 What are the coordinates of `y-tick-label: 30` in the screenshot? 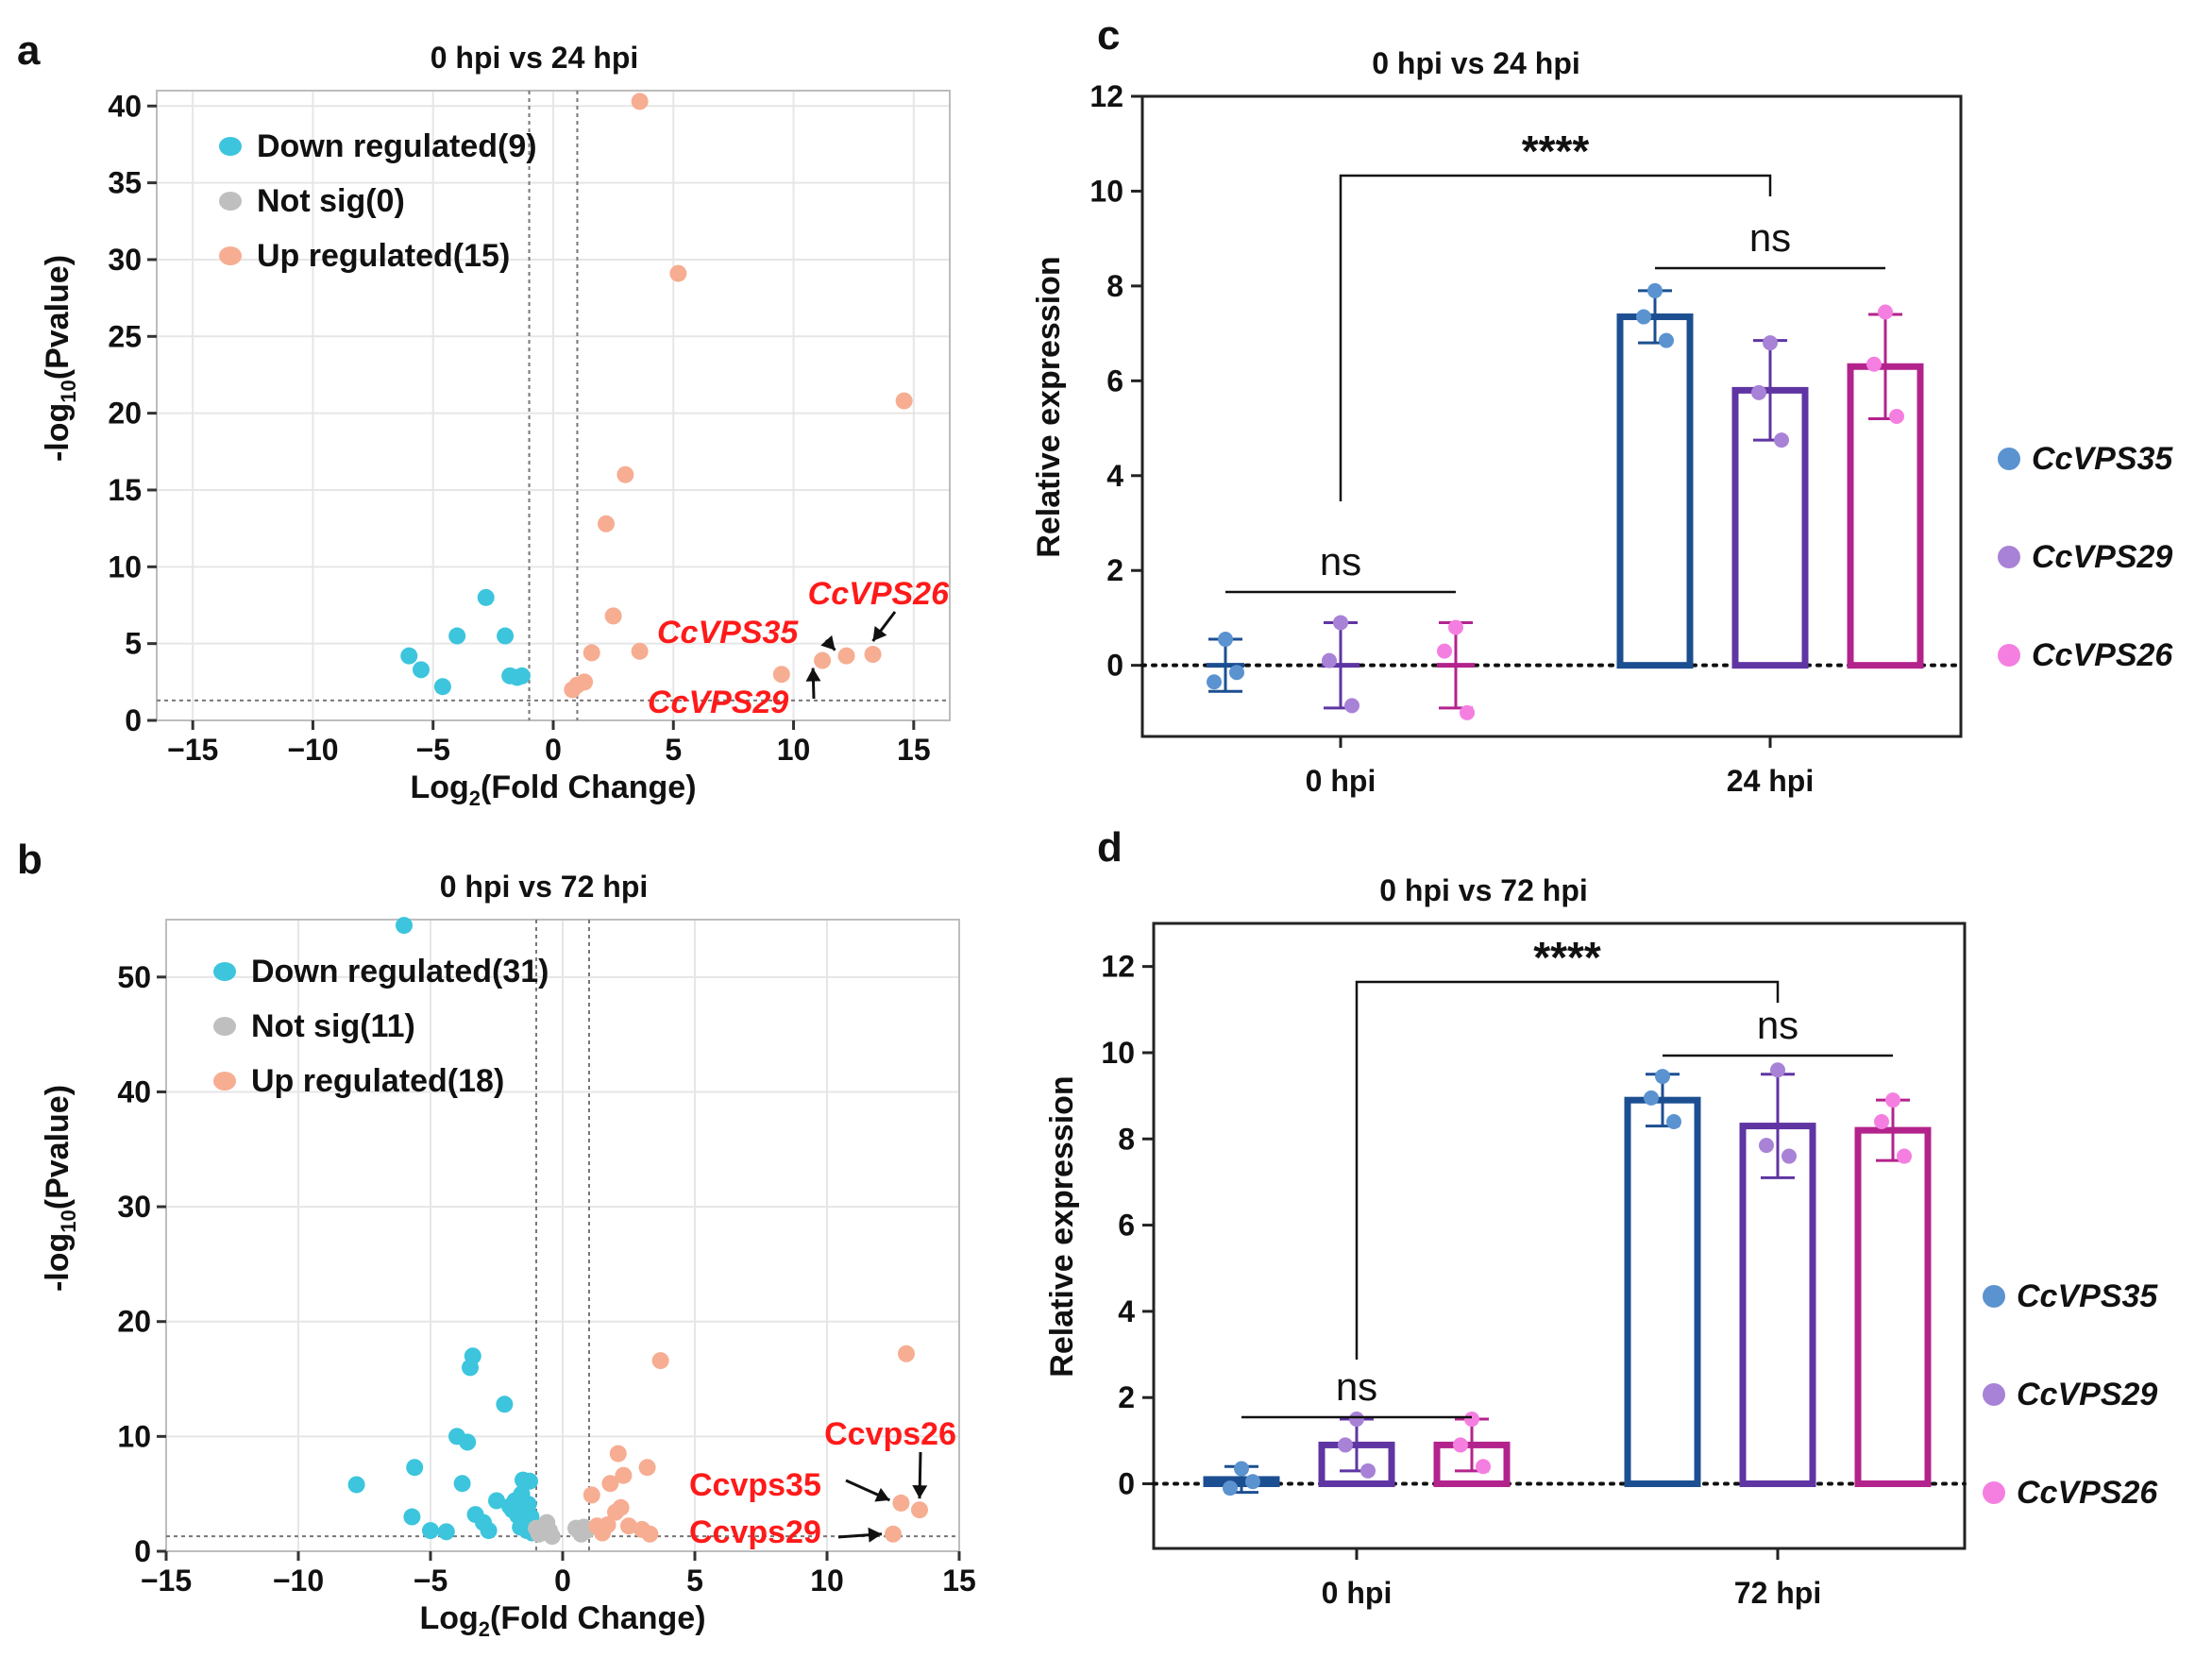 It's located at (134, 1207).